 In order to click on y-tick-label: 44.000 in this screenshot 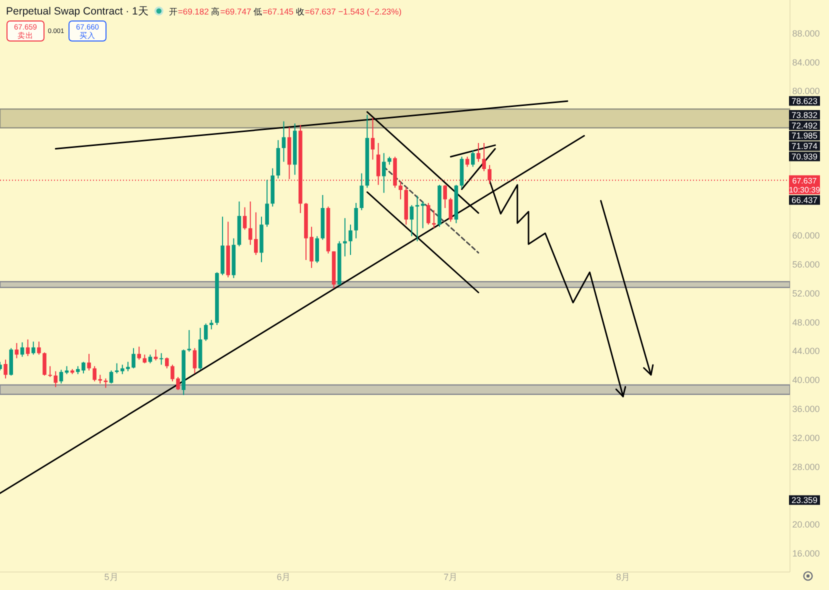, I will do `click(806, 351)`.